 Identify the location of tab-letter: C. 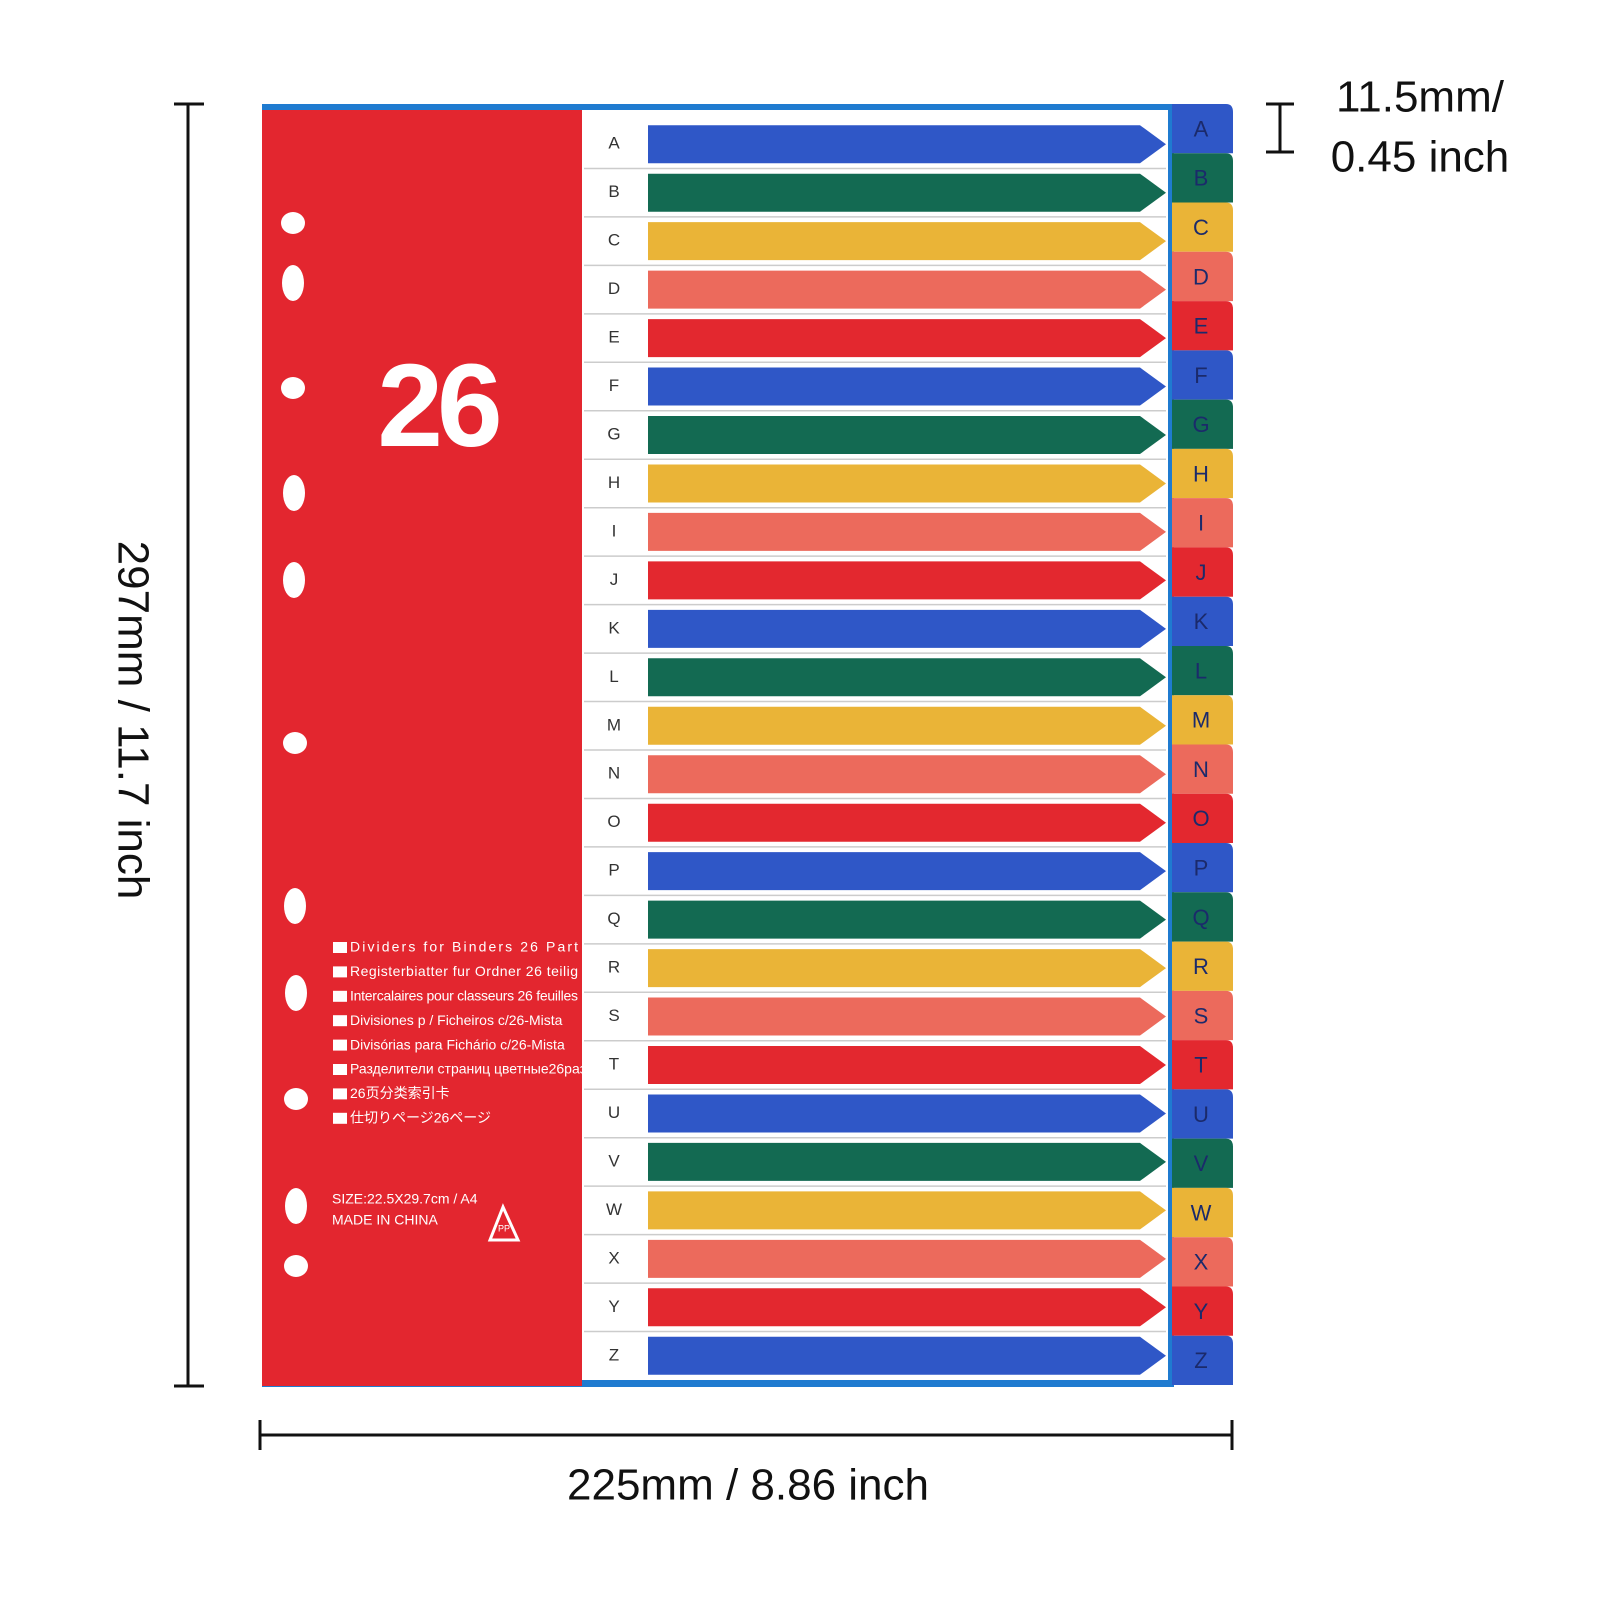
(1201, 227).